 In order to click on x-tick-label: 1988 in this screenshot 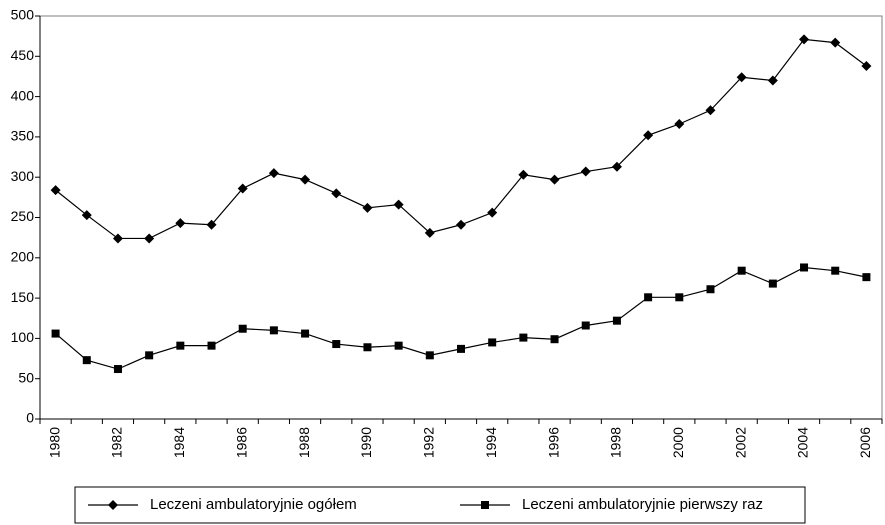, I will do `click(304, 442)`.